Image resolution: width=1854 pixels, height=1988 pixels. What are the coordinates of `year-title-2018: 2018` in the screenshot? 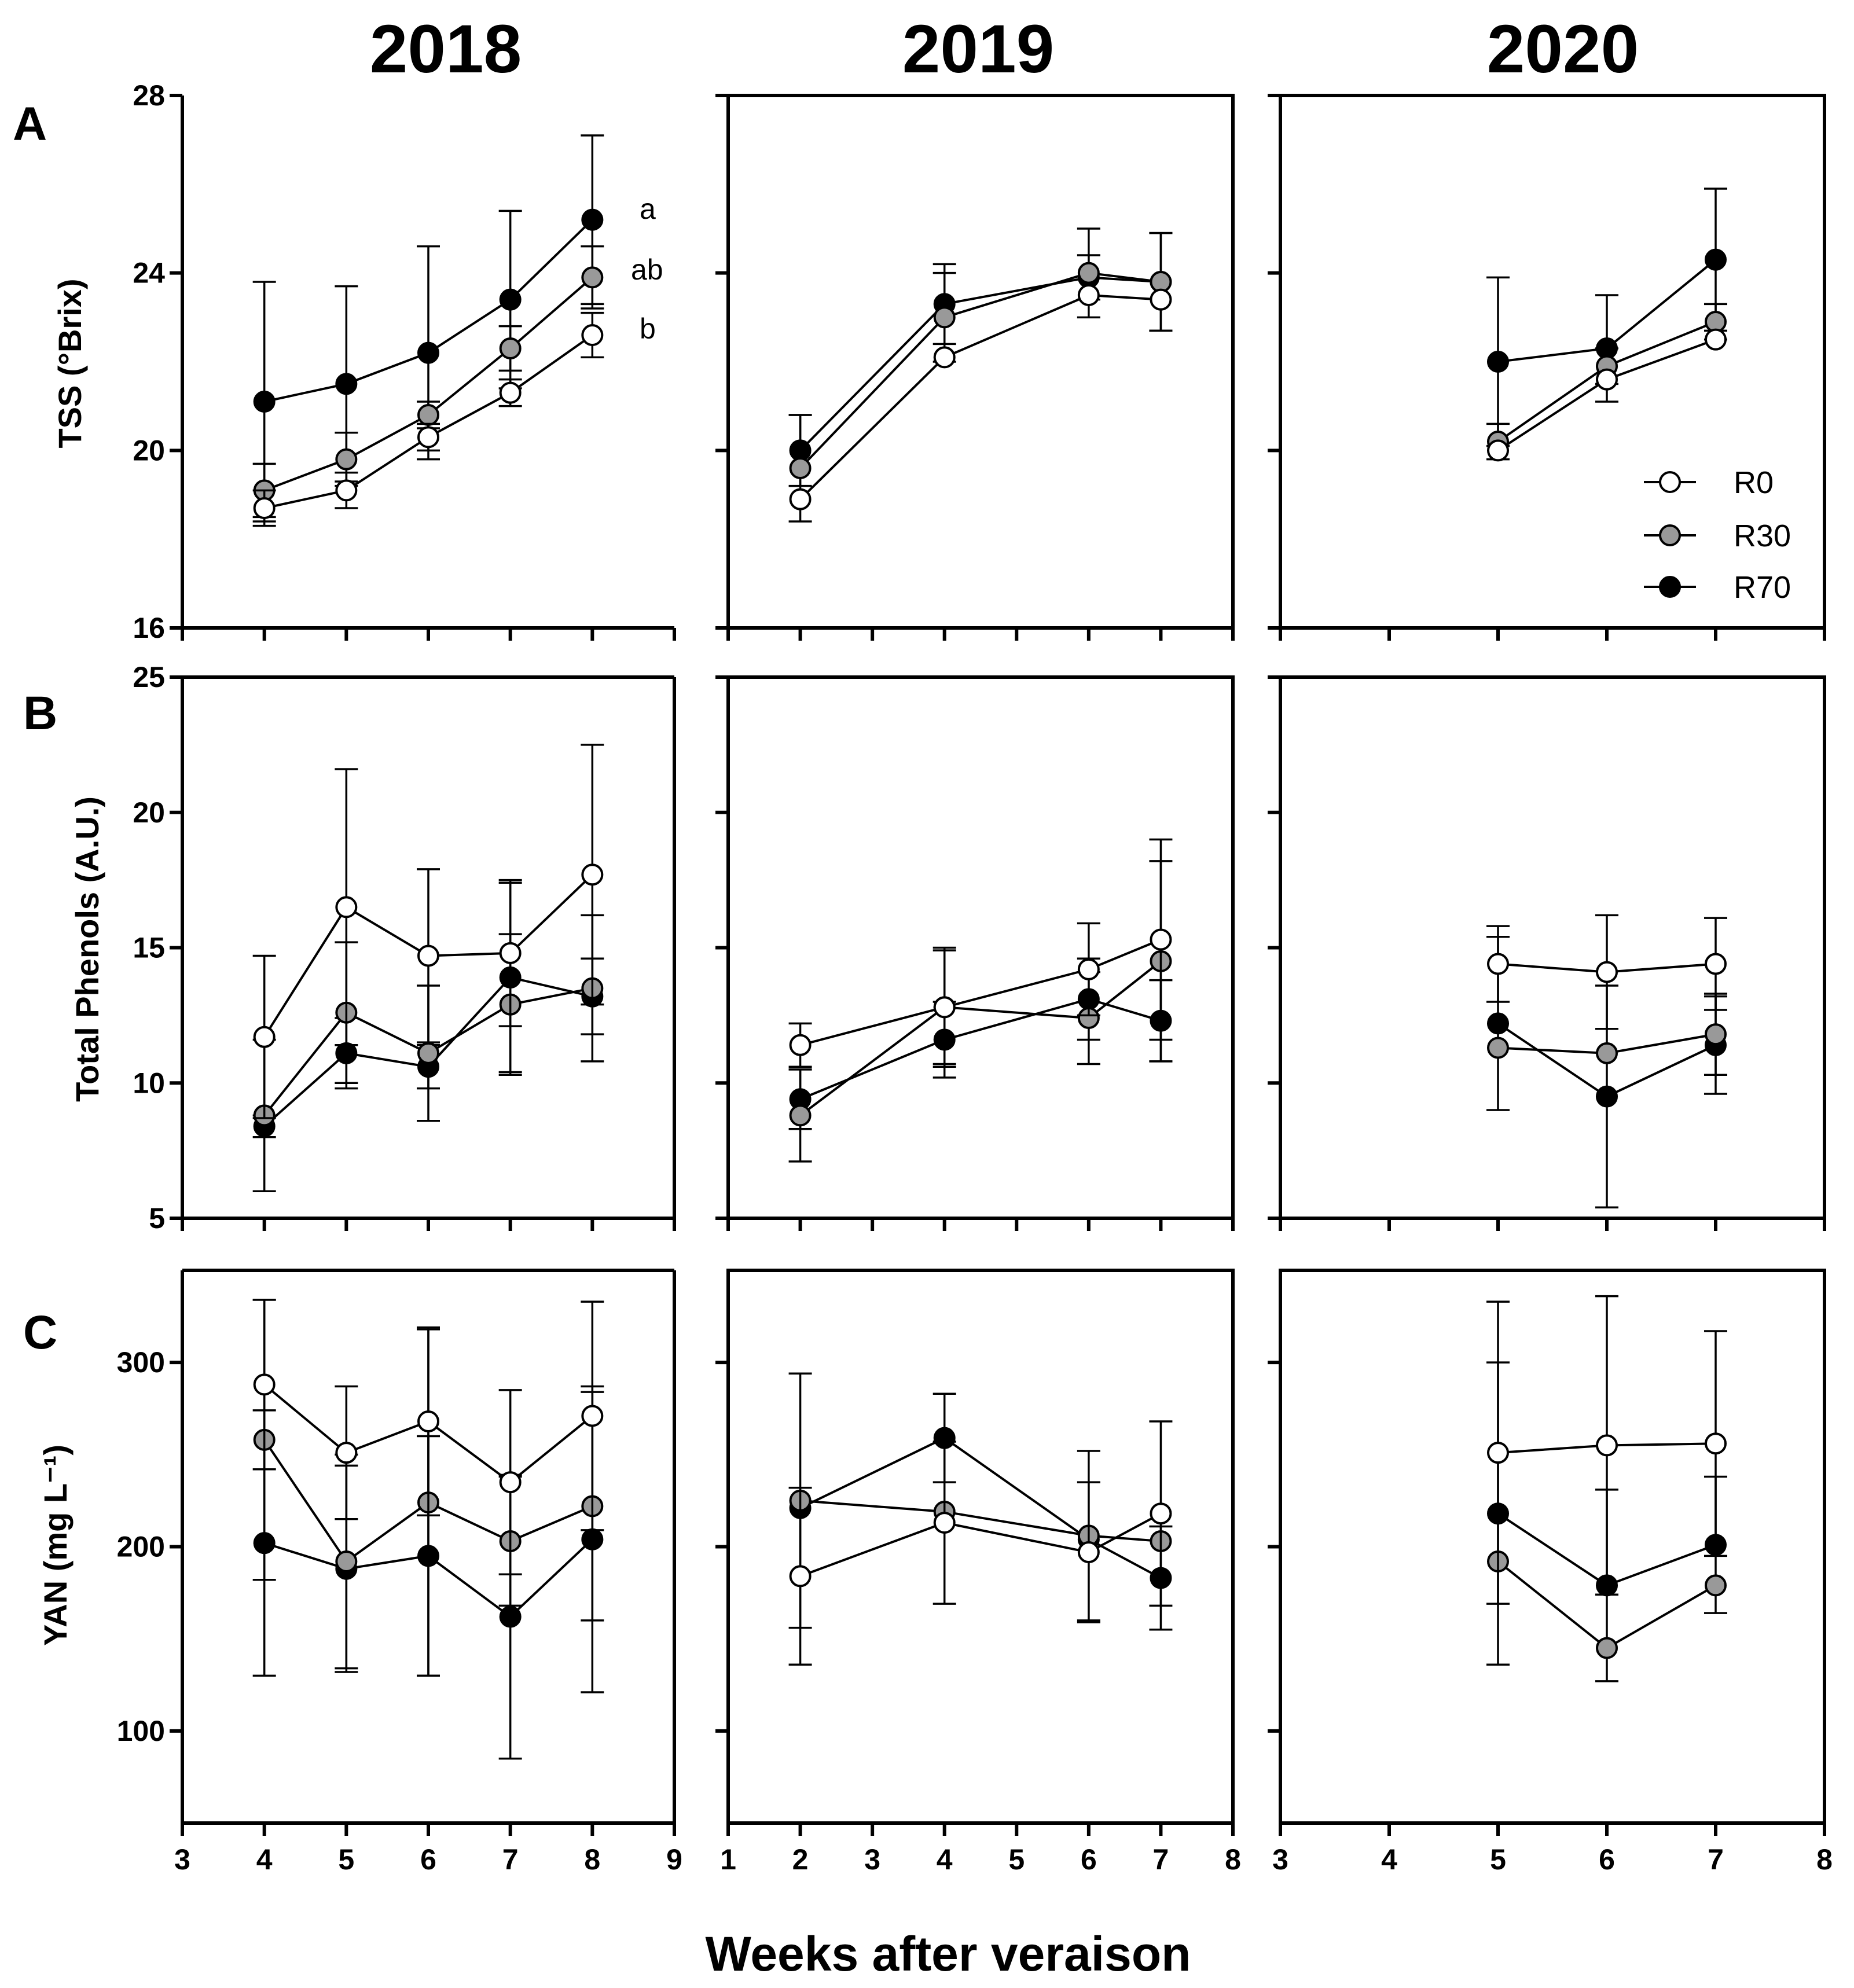 It's located at (446, 49).